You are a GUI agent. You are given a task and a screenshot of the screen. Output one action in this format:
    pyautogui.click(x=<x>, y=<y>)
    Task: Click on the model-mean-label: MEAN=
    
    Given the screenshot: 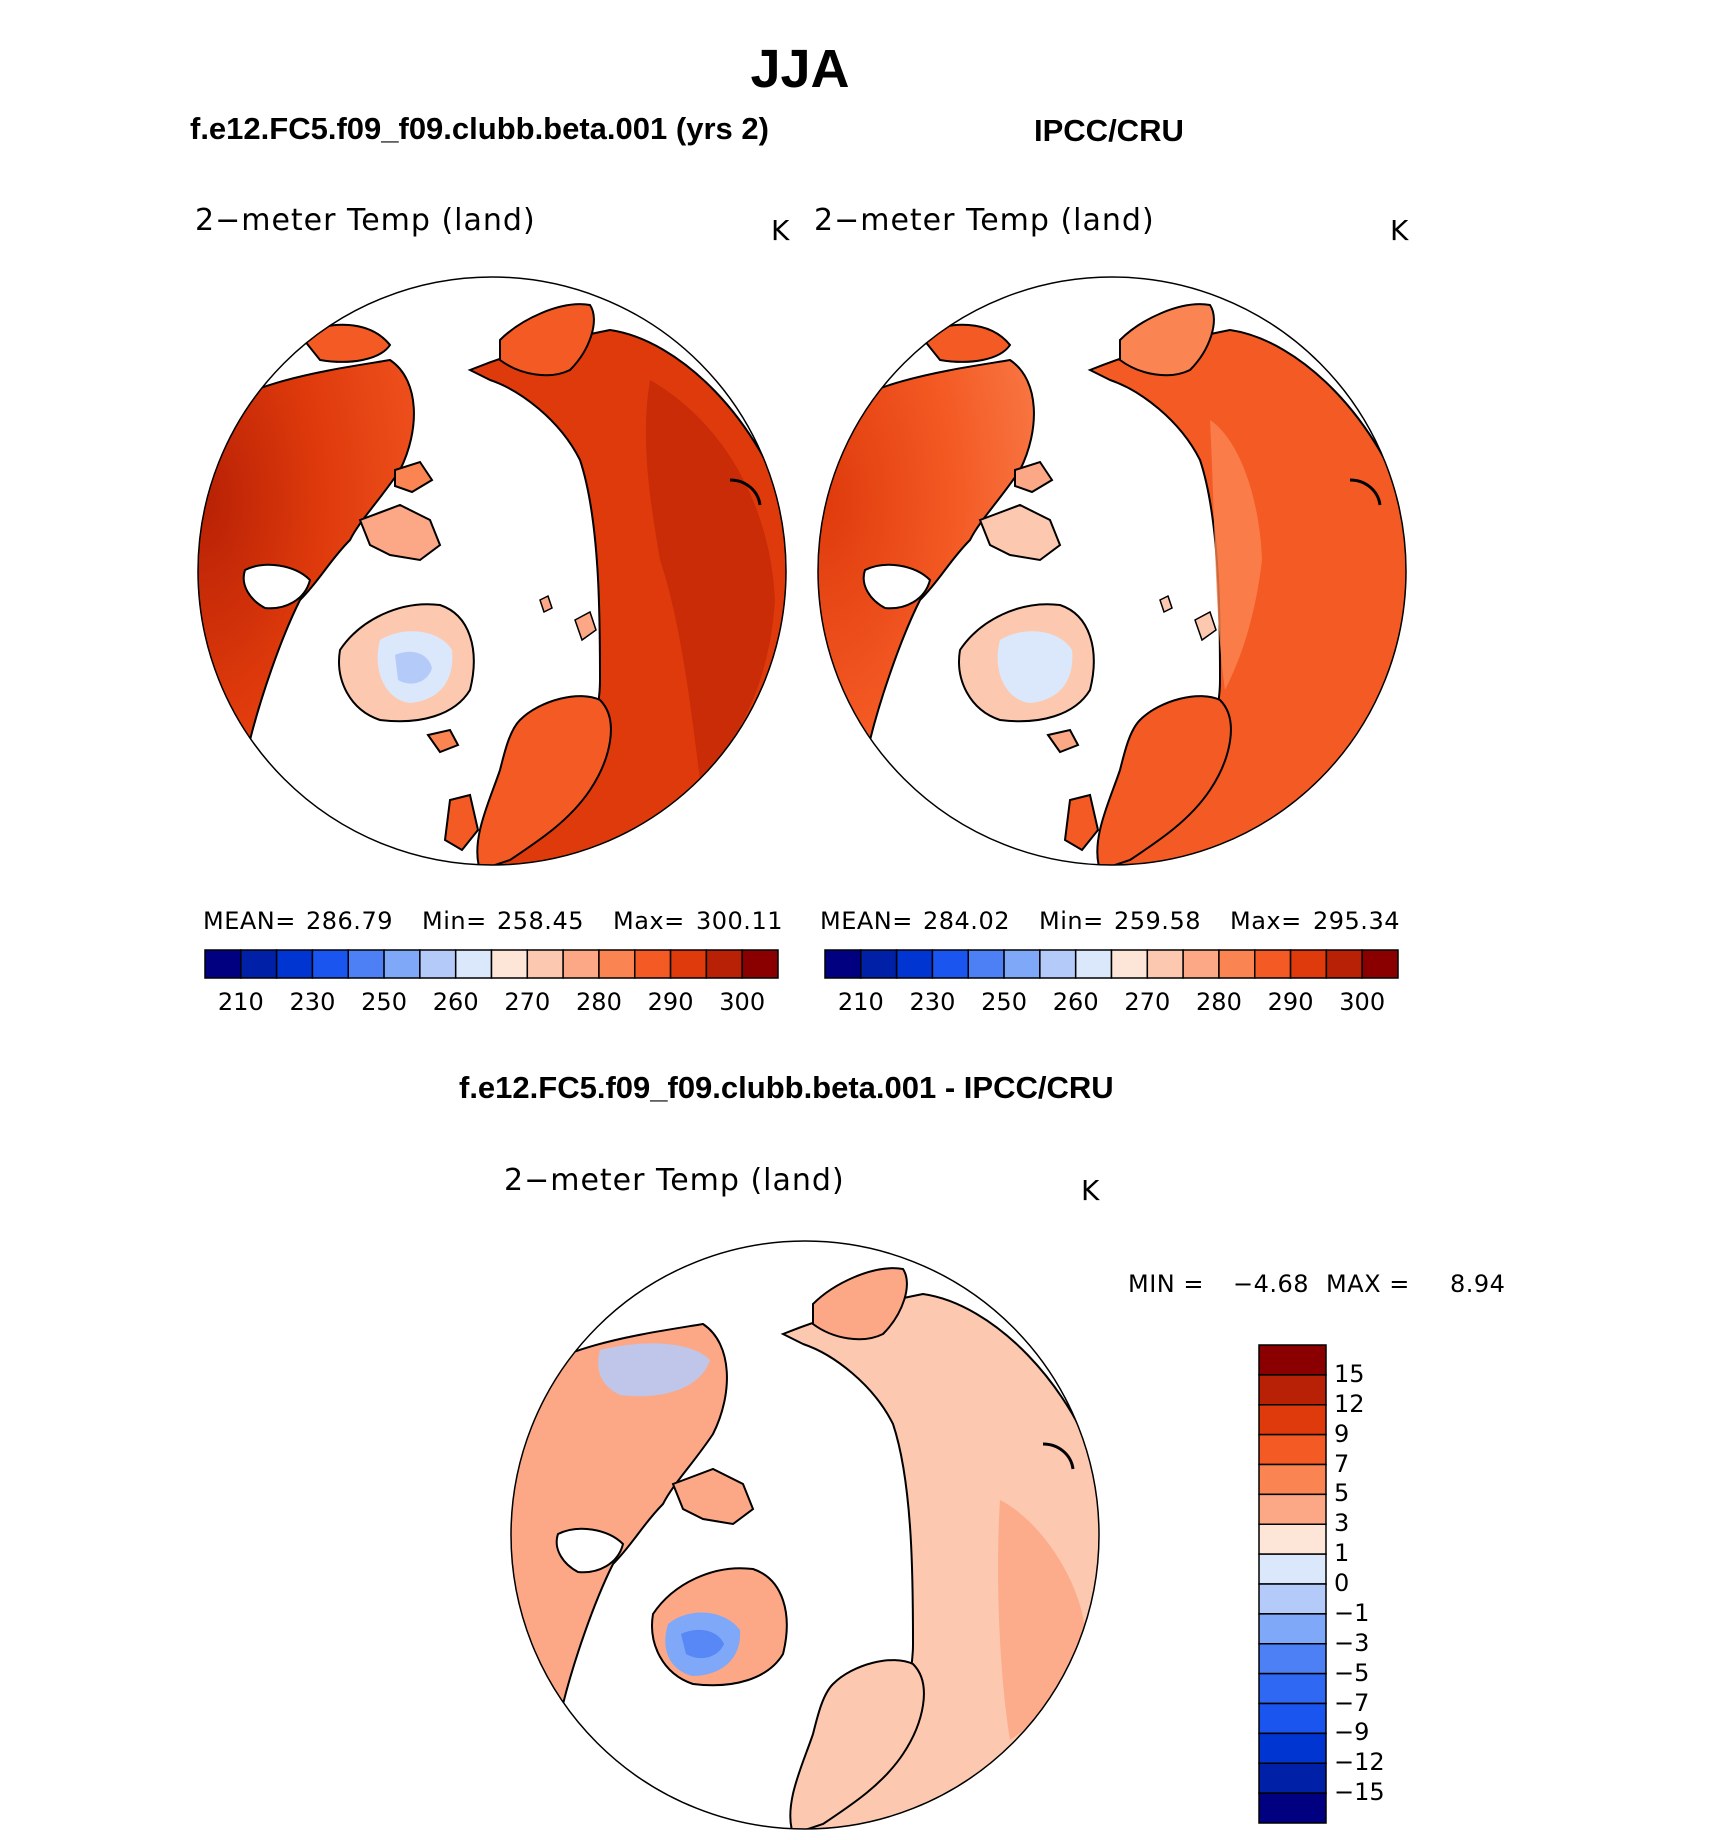 What is the action you would take?
    pyautogui.click(x=249, y=921)
    